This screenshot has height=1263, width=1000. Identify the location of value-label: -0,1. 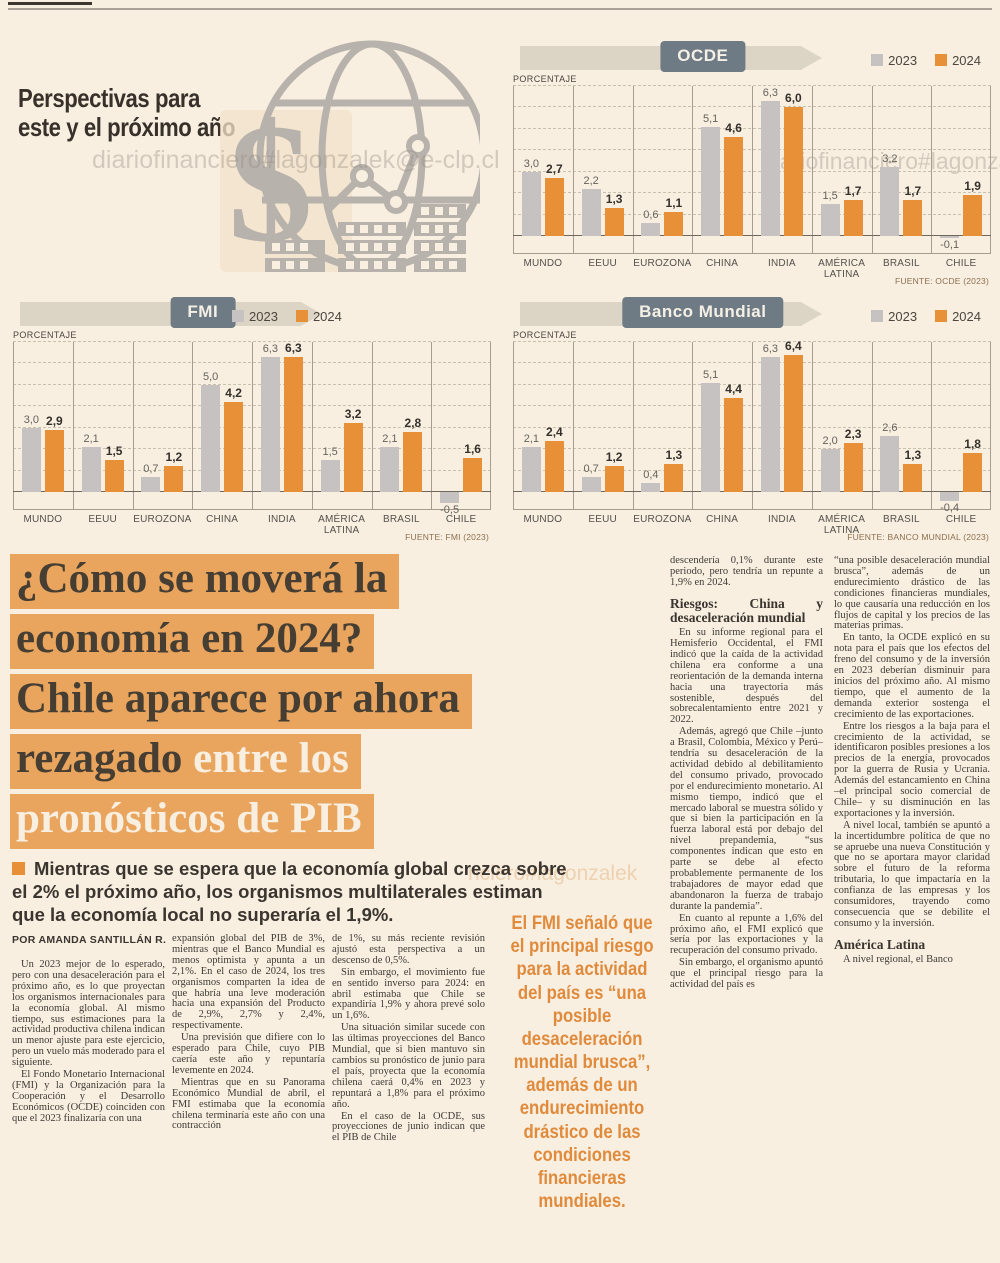
(950, 245).